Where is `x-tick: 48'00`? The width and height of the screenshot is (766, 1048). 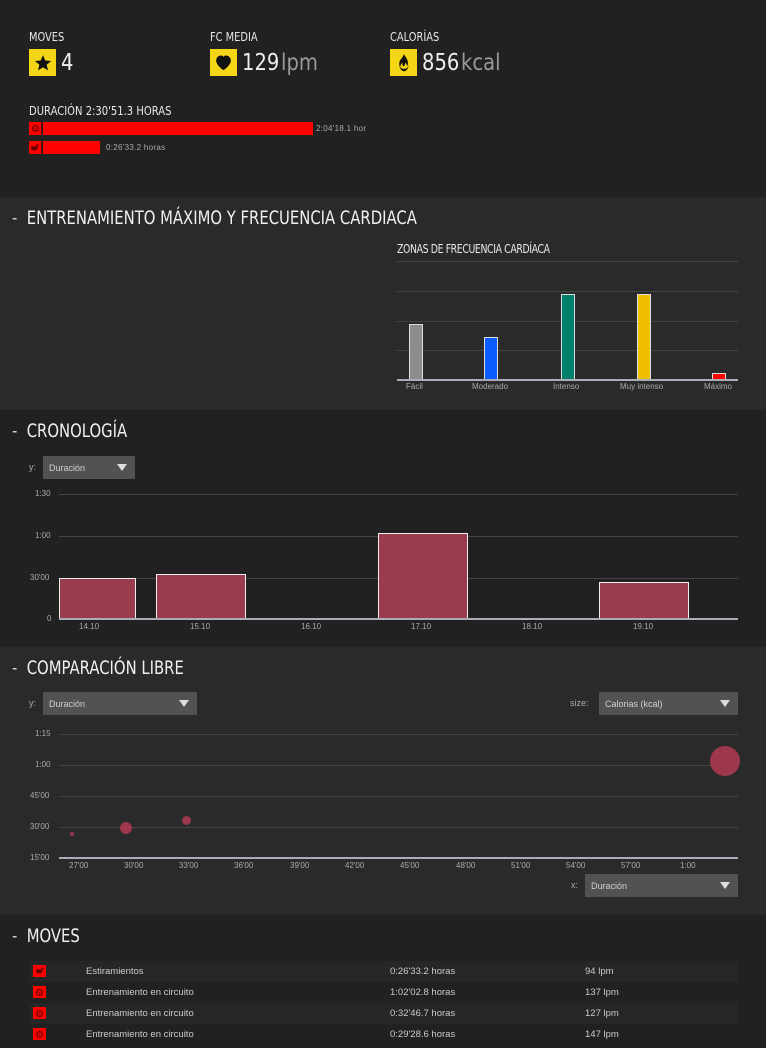 x-tick: 48'00 is located at coordinates (466, 865).